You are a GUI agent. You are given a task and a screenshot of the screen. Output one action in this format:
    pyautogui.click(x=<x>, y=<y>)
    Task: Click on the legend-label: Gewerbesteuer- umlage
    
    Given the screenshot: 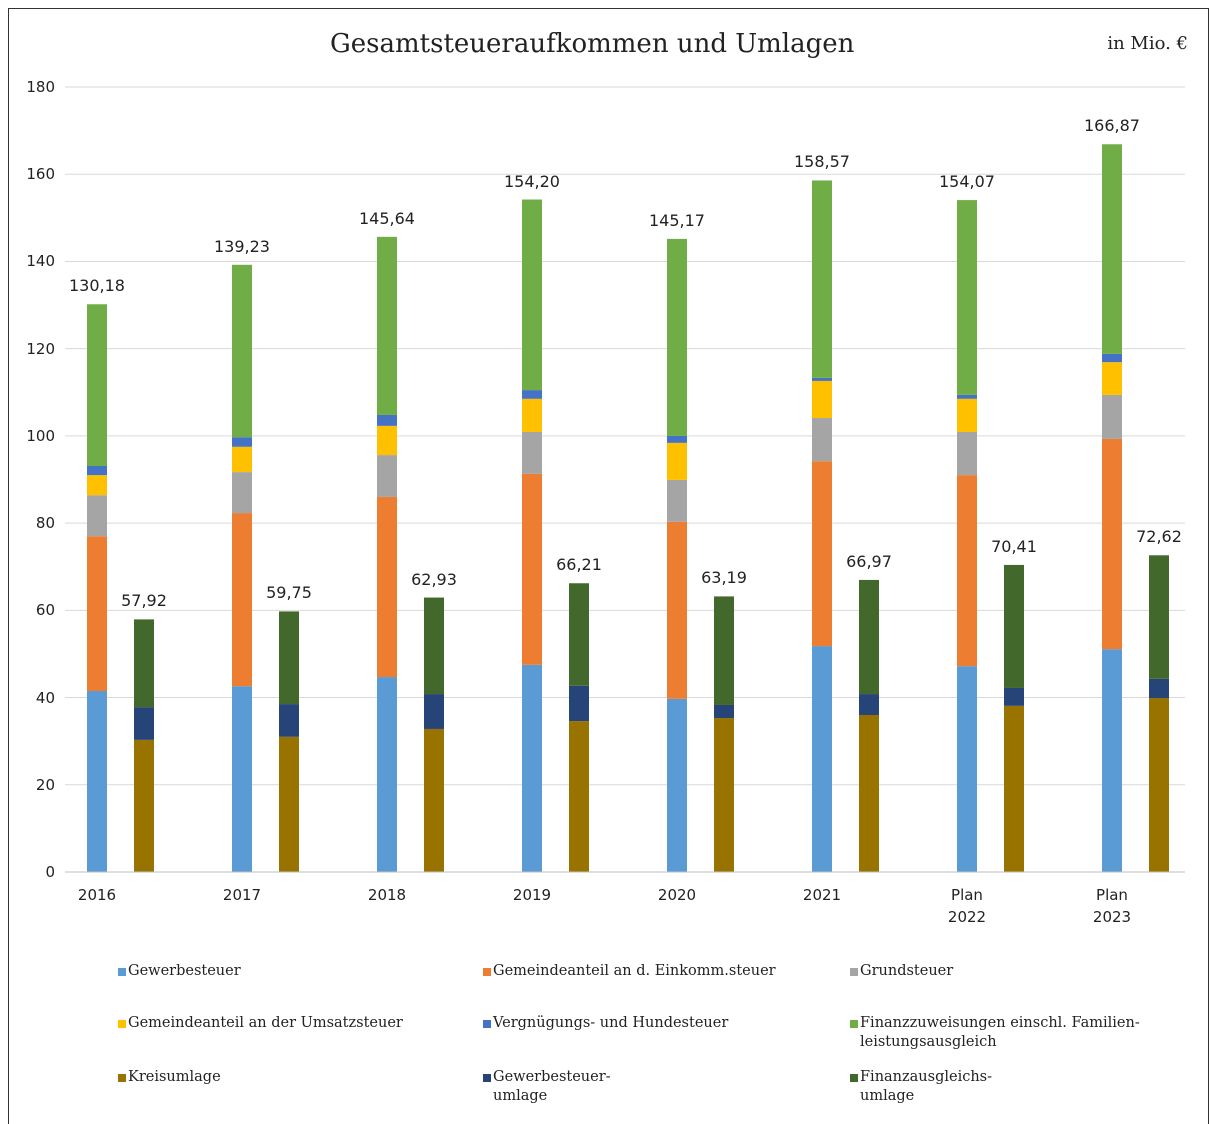 What is the action you would take?
    pyautogui.click(x=552, y=1086)
    